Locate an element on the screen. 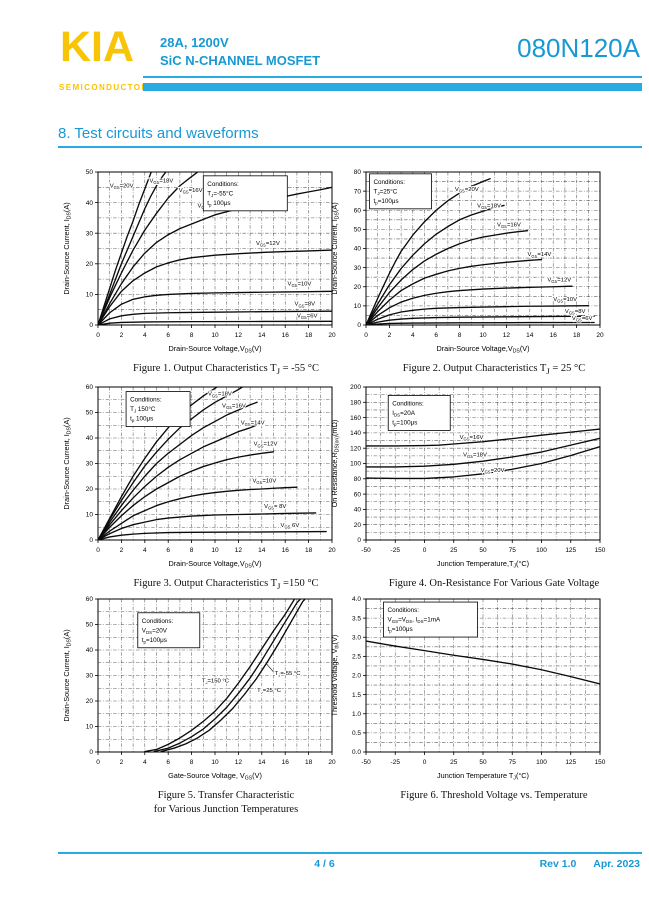  y-axis-label: Threshold Voltage, Vth(V) is located at coordinates (335, 676).